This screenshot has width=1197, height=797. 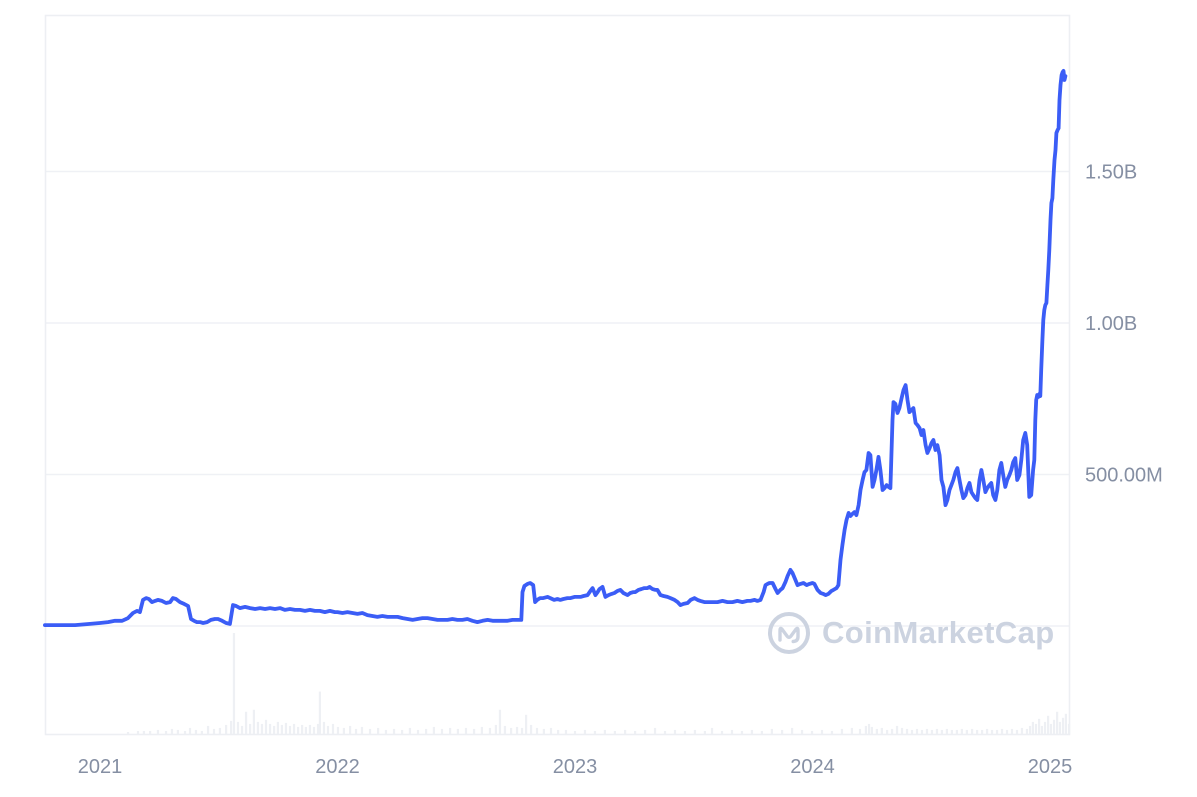 What do you see at coordinates (1111, 324) in the screenshot?
I see `y-tick-label: 1.00B` at bounding box center [1111, 324].